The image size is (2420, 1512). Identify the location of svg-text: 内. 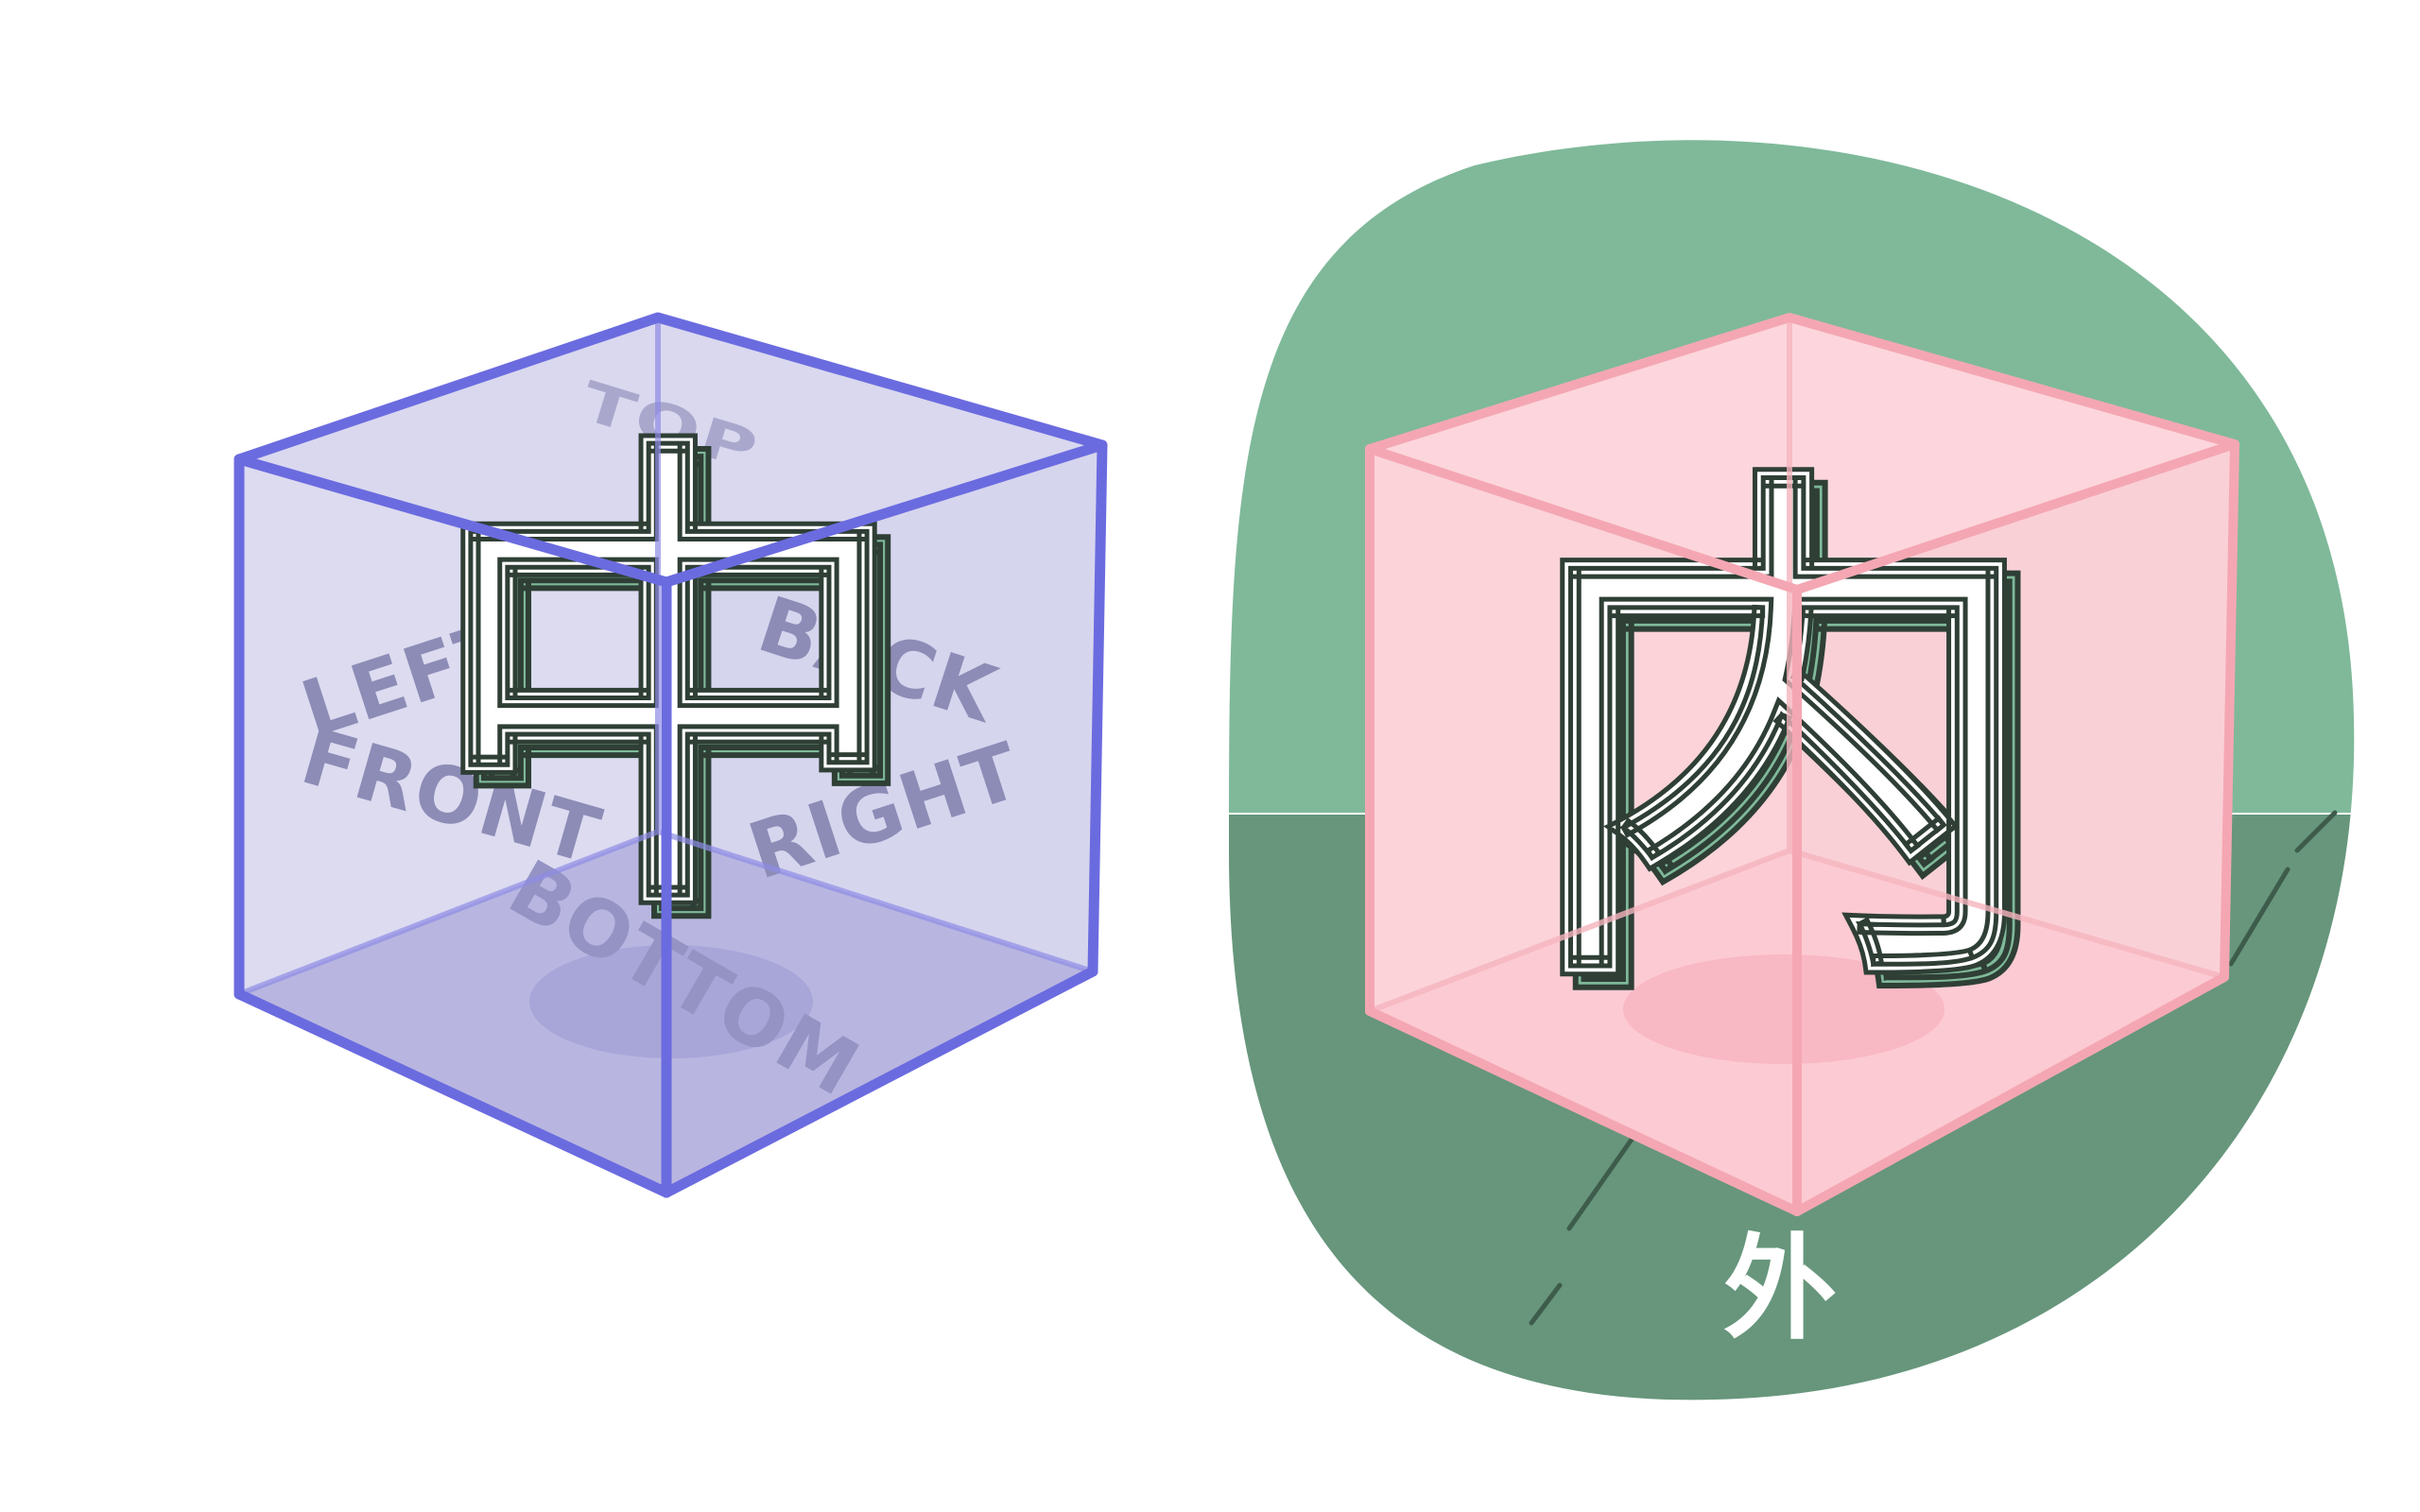
(1783, 740).